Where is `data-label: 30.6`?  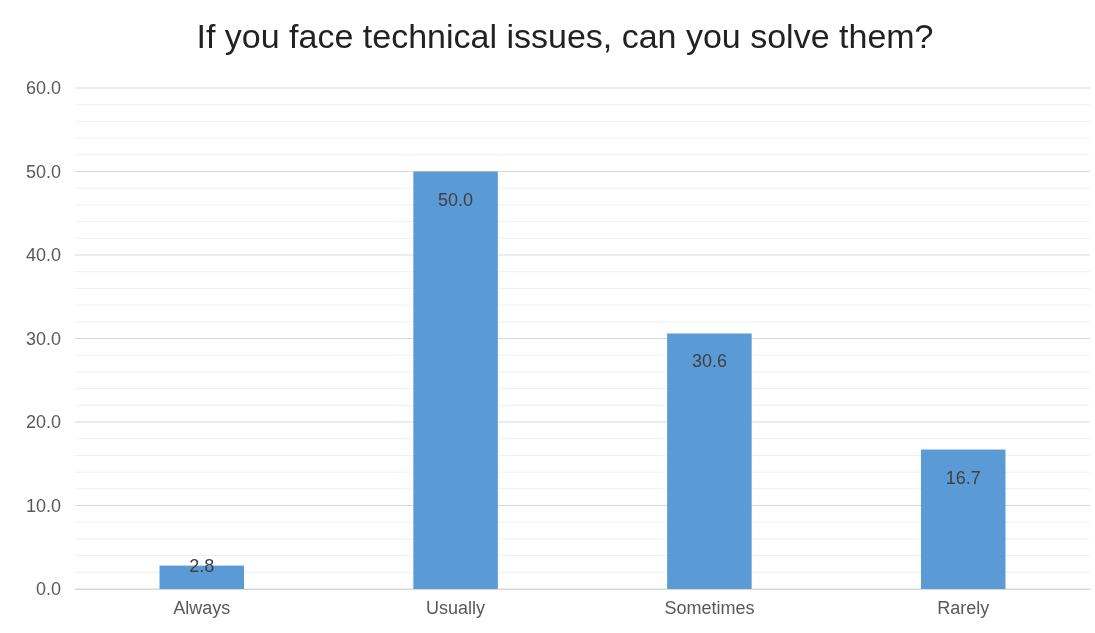 data-label: 30.6 is located at coordinates (709, 361).